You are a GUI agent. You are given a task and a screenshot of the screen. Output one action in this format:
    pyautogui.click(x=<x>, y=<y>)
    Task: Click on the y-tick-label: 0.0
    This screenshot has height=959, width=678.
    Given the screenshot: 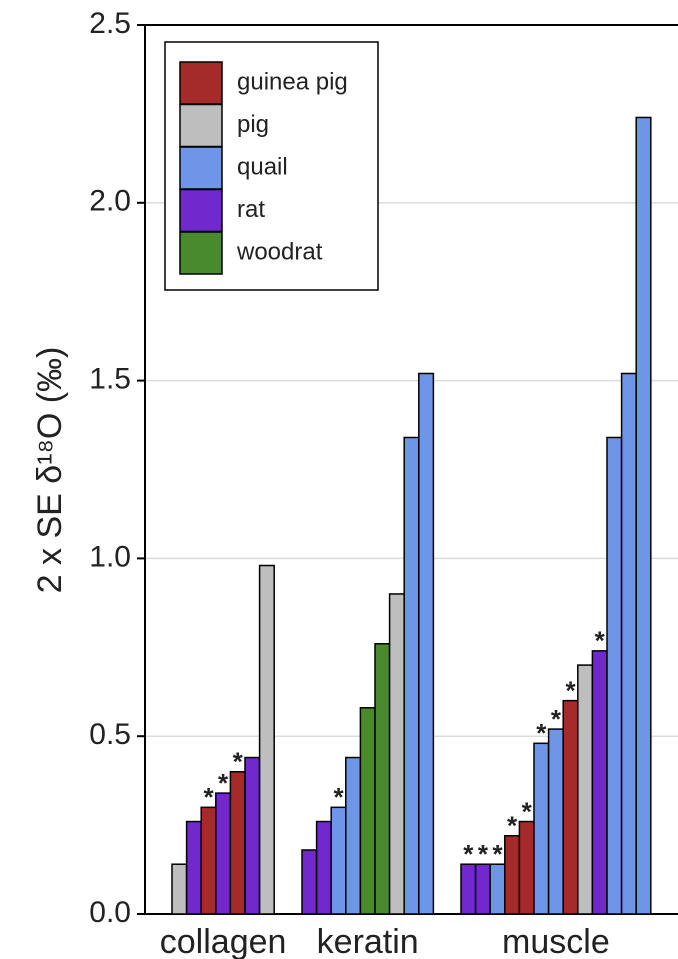 What is the action you would take?
    pyautogui.click(x=110, y=912)
    